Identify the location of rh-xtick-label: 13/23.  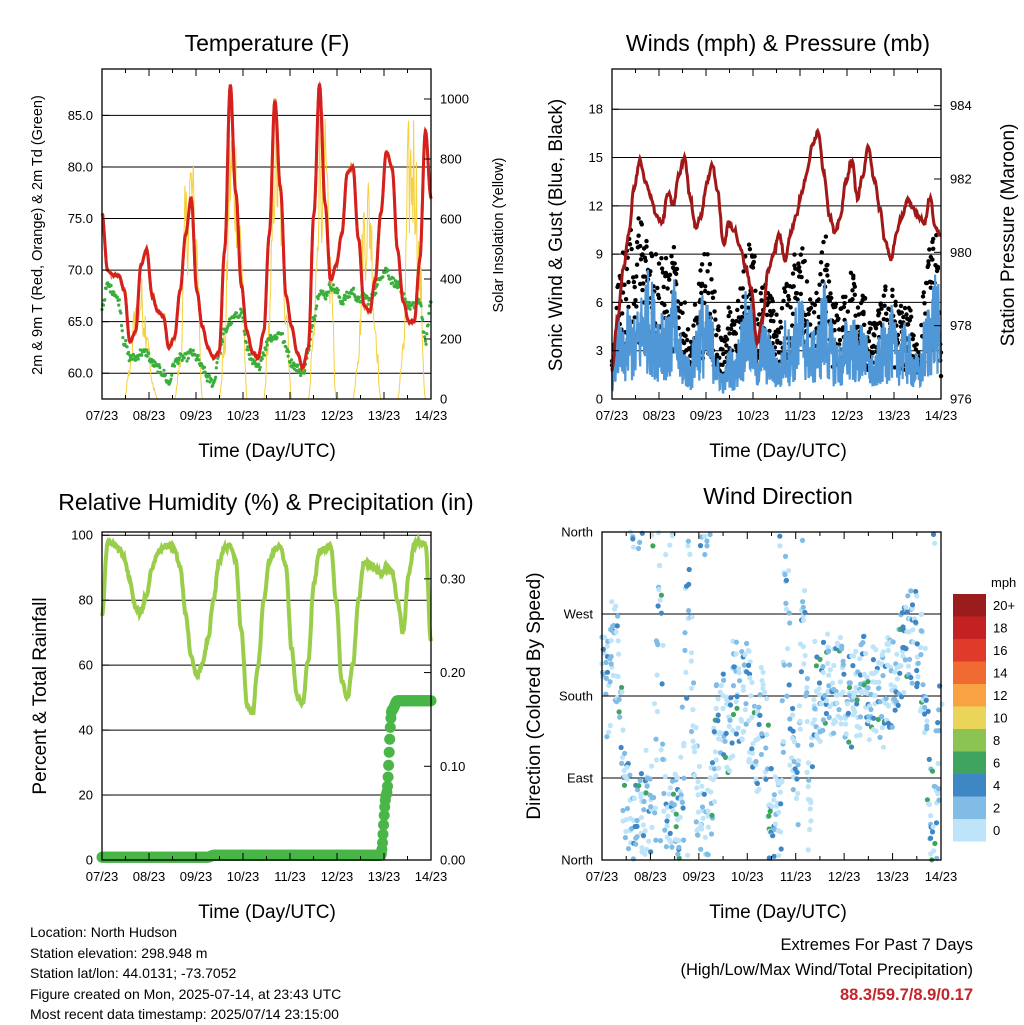
(384, 876).